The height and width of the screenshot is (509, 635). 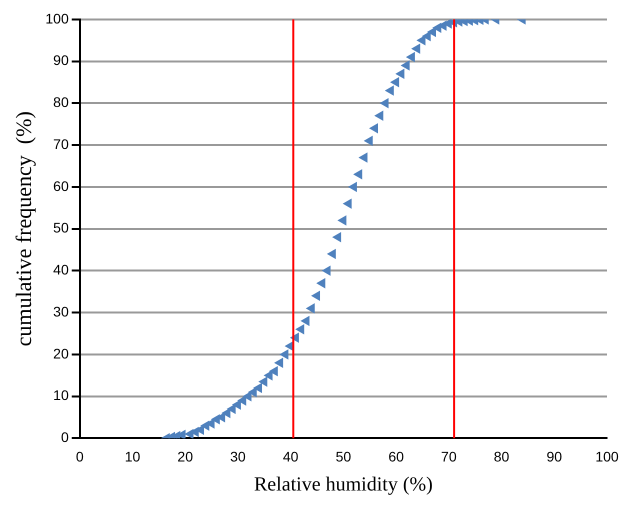 What do you see at coordinates (57, 18) in the screenshot?
I see `y-tick-label: 100` at bounding box center [57, 18].